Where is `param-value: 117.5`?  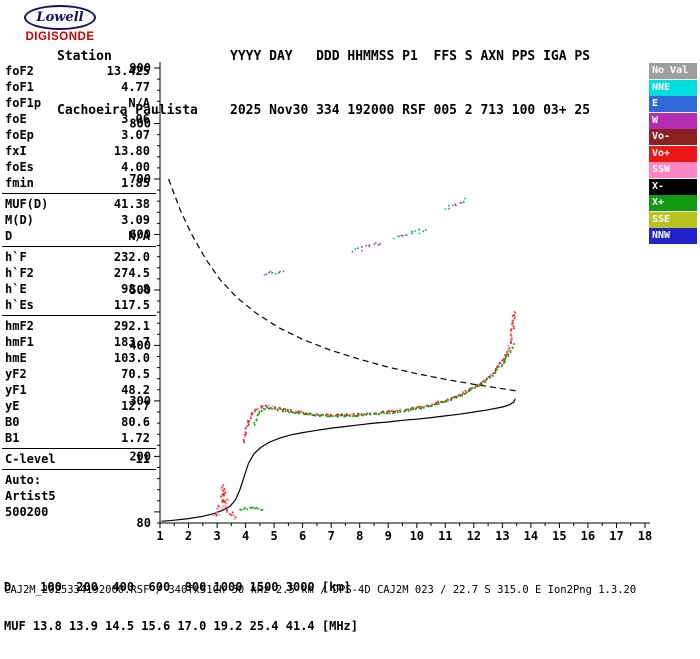
param-value: 117.5 is located at coordinates (131, 305).